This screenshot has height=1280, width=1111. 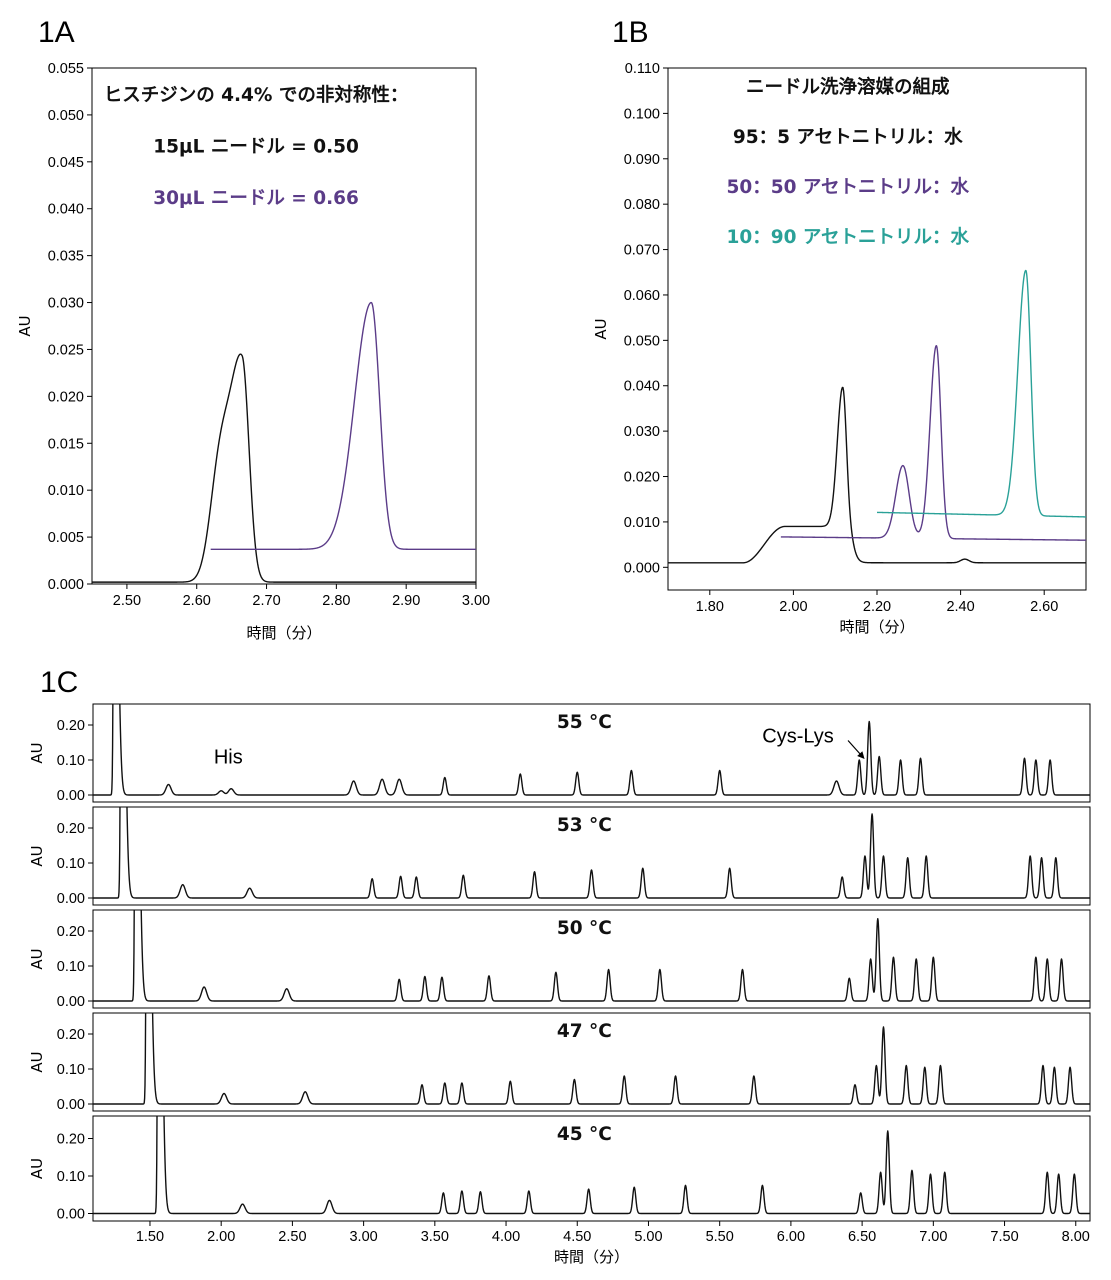 I want to click on chromatogram-strip-2: 0.00 0.10 0.20 AU 53 °C, so click(x=559, y=856).